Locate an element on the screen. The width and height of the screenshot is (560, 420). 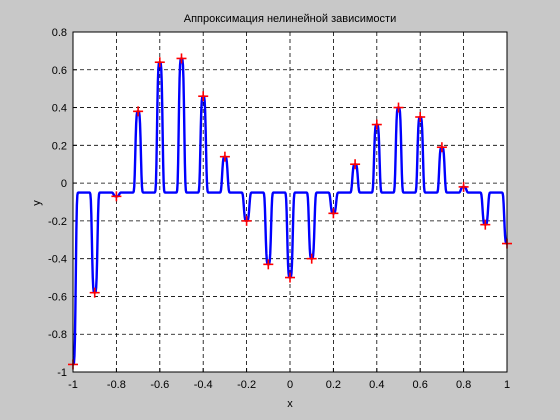
y-tick-label: 0.2 is located at coordinates (59, 146).